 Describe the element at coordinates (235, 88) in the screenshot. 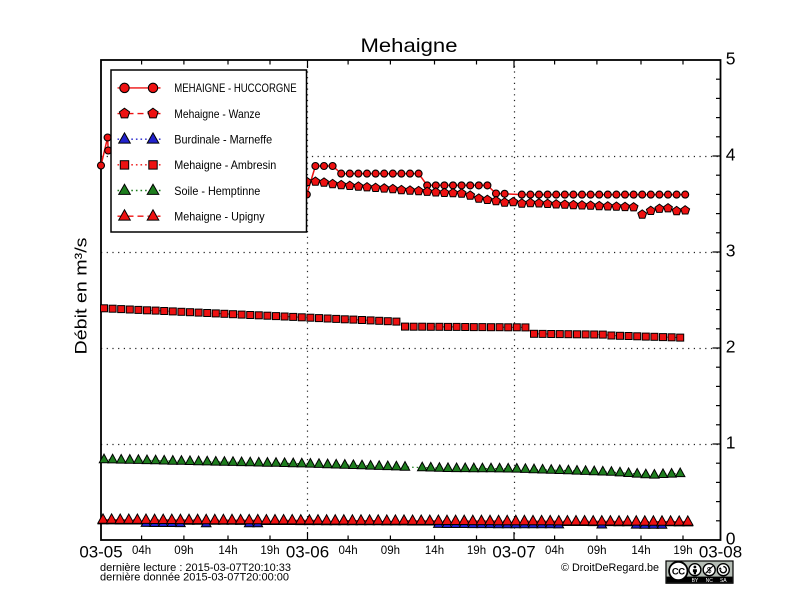

I see `svg-text: MEHAIGNE - HUCCORGNE` at that location.